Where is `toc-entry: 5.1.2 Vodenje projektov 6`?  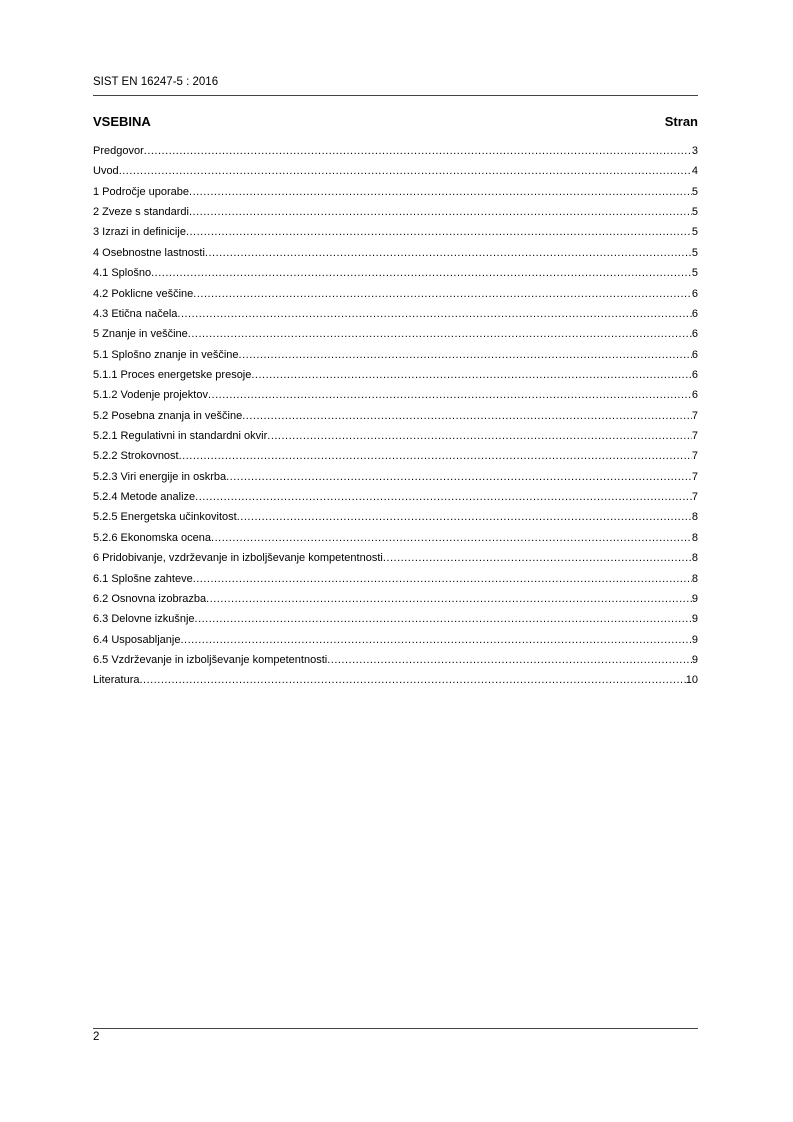
toc-entry: 5.1.2 Vodenje projektov 6 is located at coordinates (395, 399).